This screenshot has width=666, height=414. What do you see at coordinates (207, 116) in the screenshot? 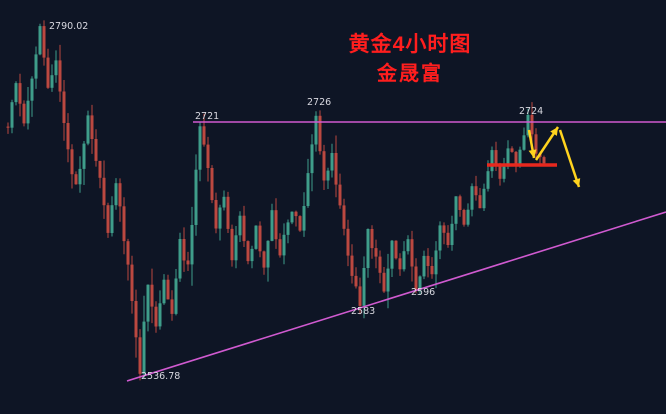
I see `price-label: 2721` at bounding box center [207, 116].